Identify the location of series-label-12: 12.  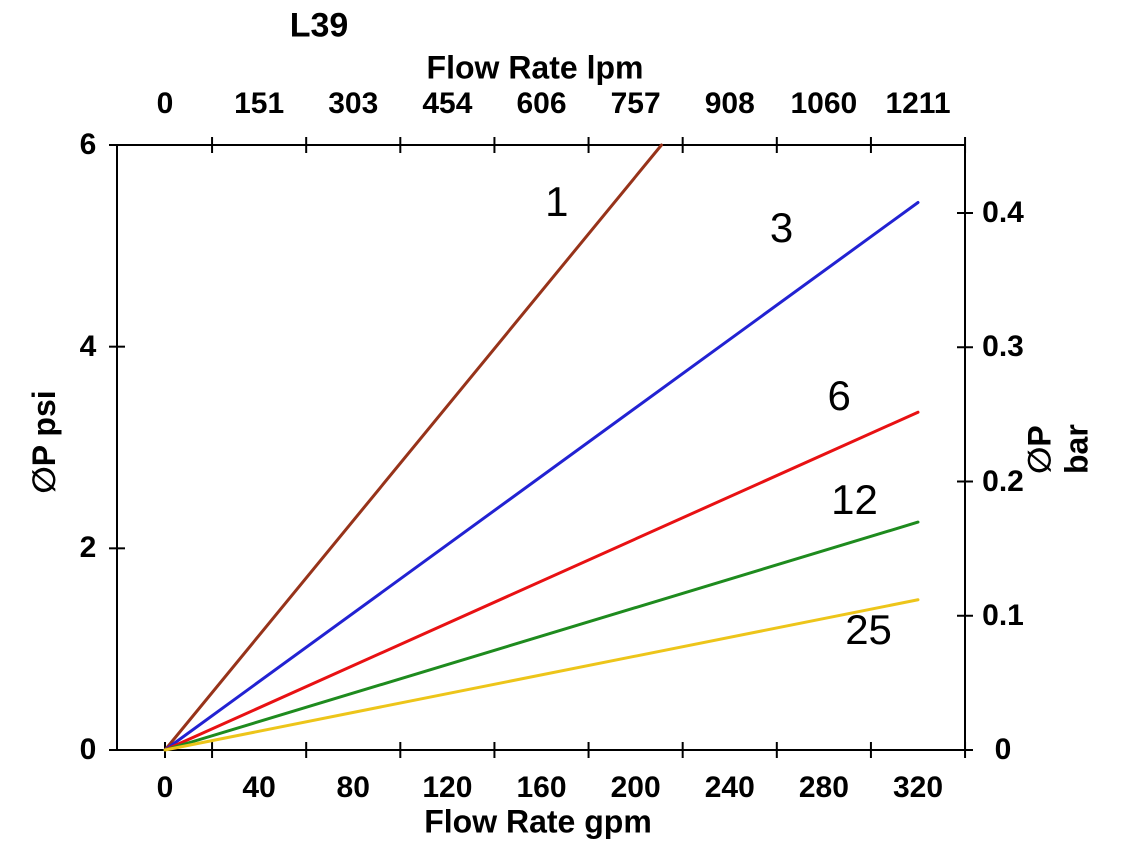
(854, 499).